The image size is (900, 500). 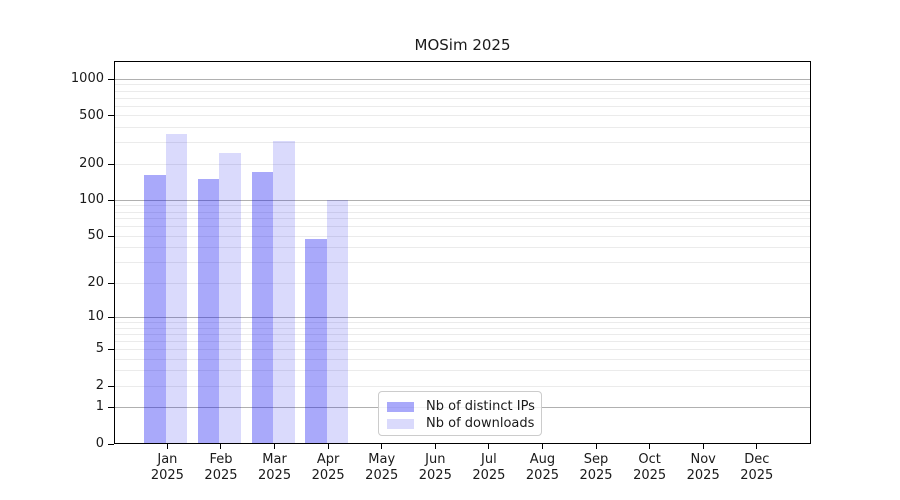 I want to click on y-tick-label: 20, so click(x=95, y=283).